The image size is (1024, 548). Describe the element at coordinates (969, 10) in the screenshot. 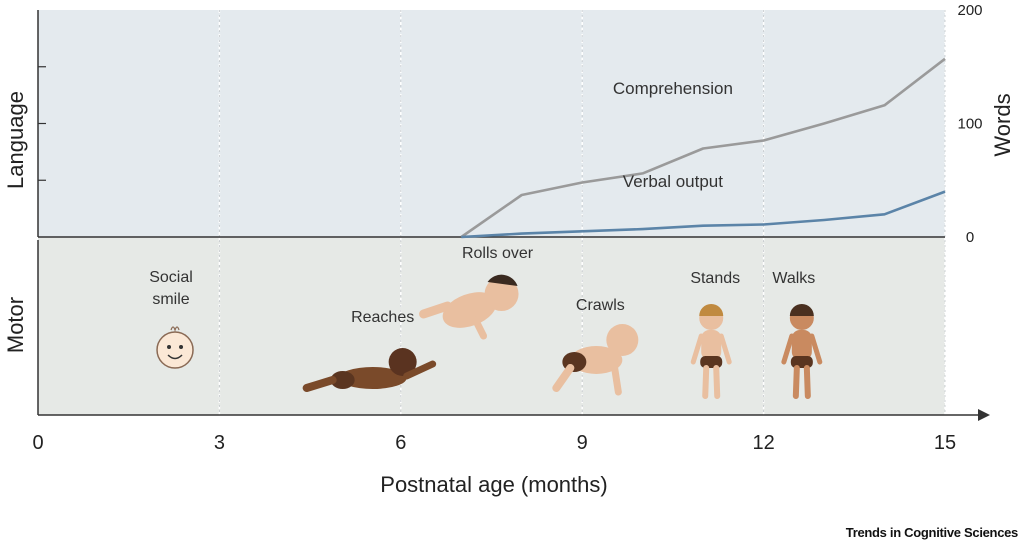

I see `words-tick-label-200: 200` at that location.